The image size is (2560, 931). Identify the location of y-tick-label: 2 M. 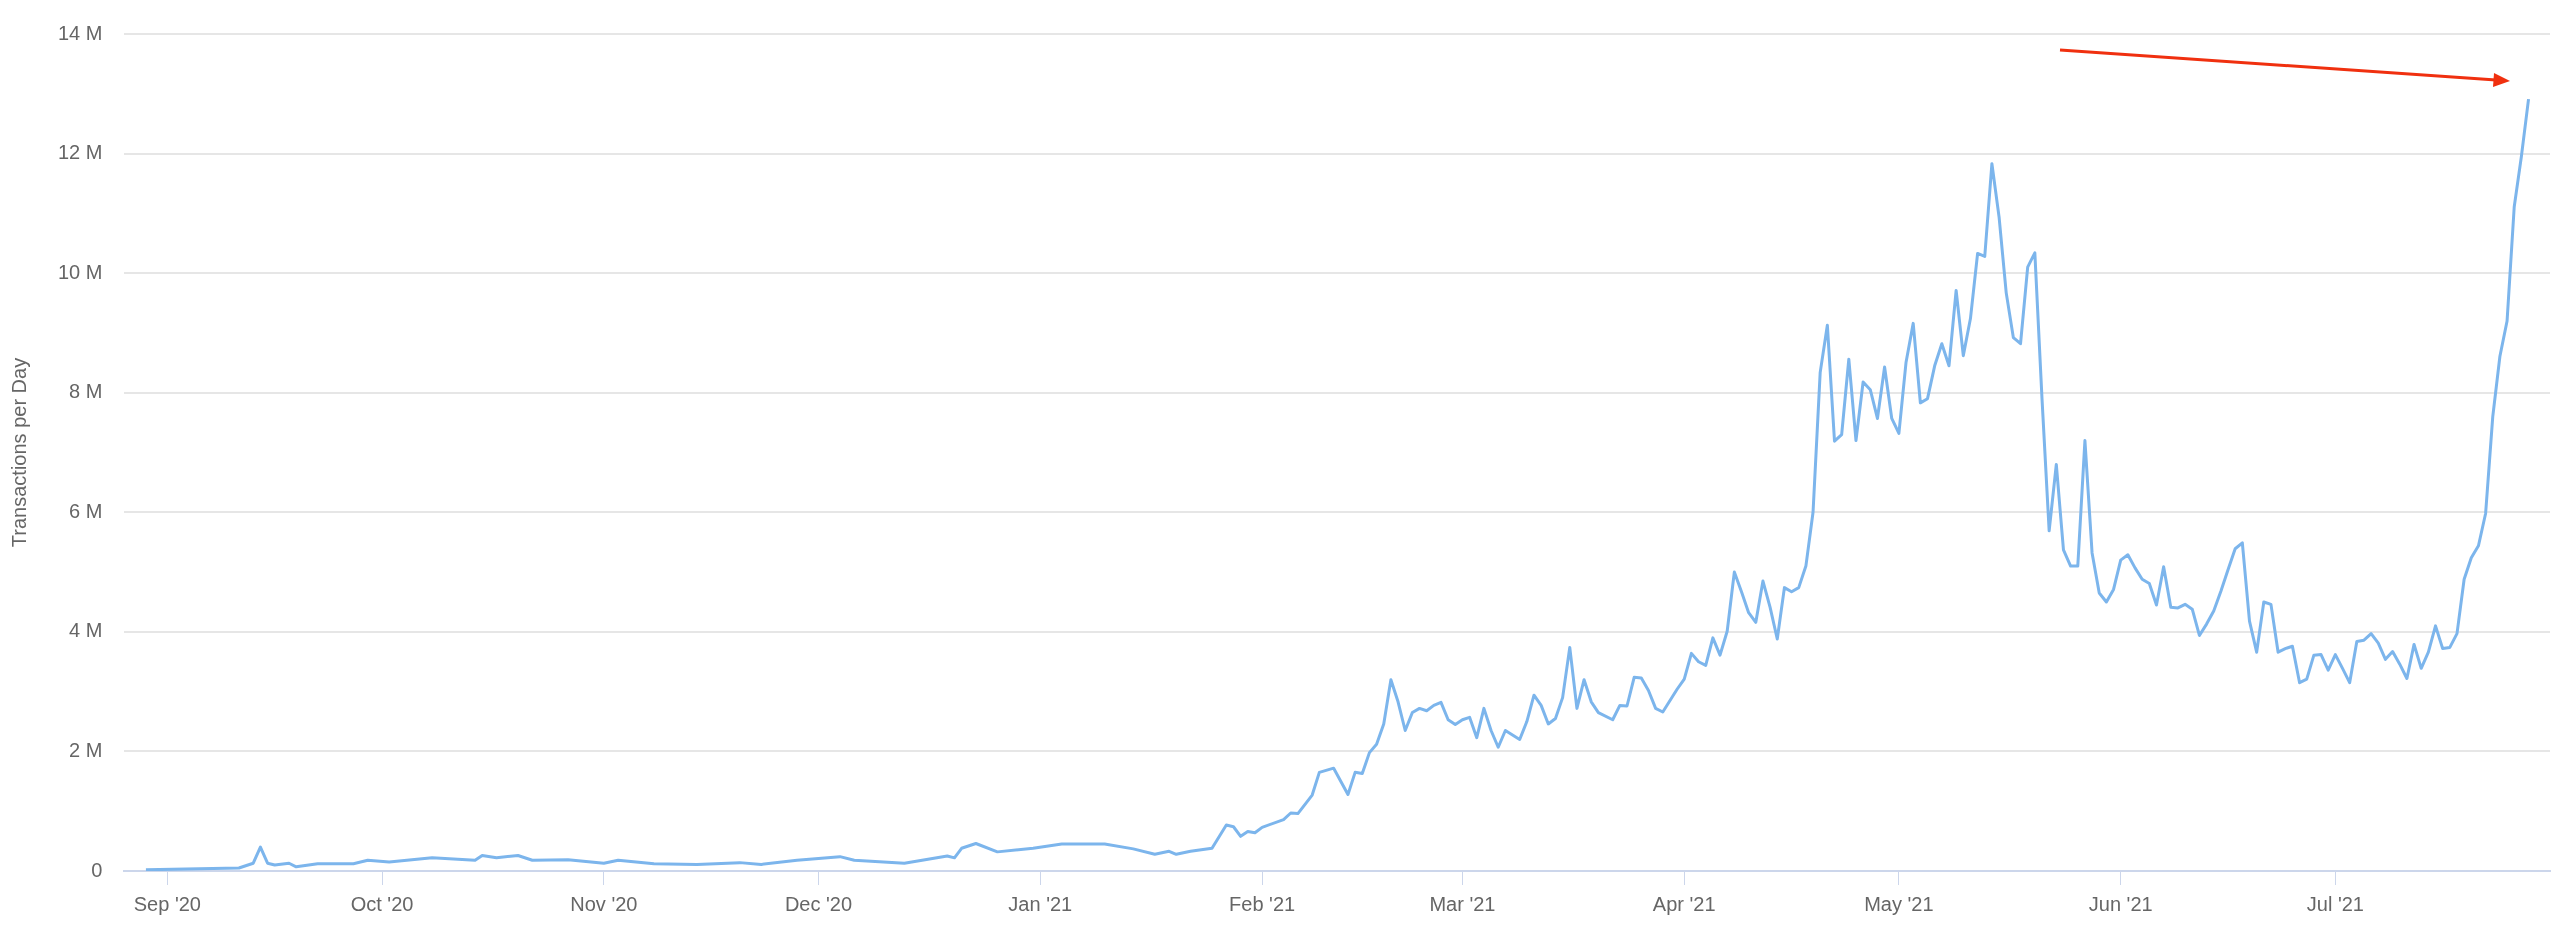
(86, 749).